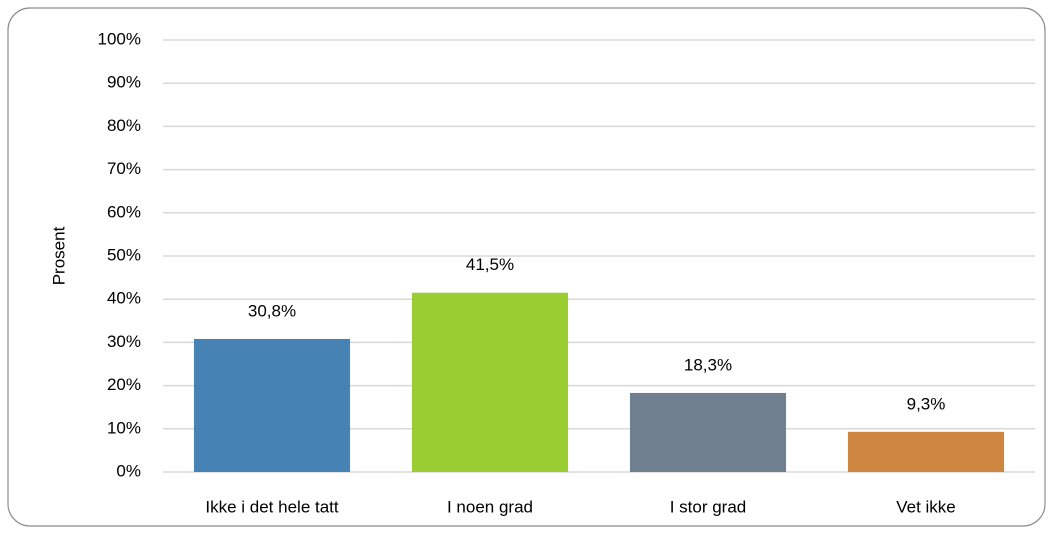  Describe the element at coordinates (272, 506) in the screenshot. I see `x-tick-label: Ikke i det hele tatt` at that location.